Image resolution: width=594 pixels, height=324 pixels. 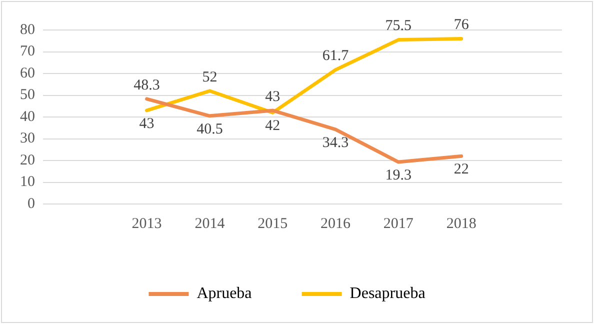 I want to click on y-tick-label: 0, so click(x=31, y=204).